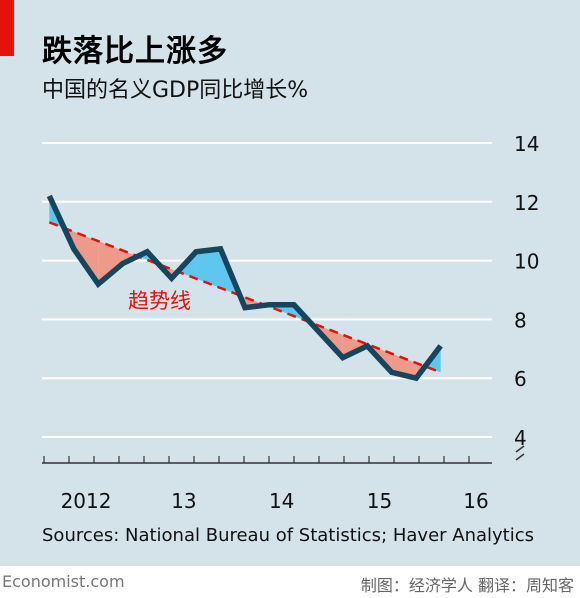 The width and height of the screenshot is (580, 598). I want to click on x-tick-label: 15, so click(379, 501).